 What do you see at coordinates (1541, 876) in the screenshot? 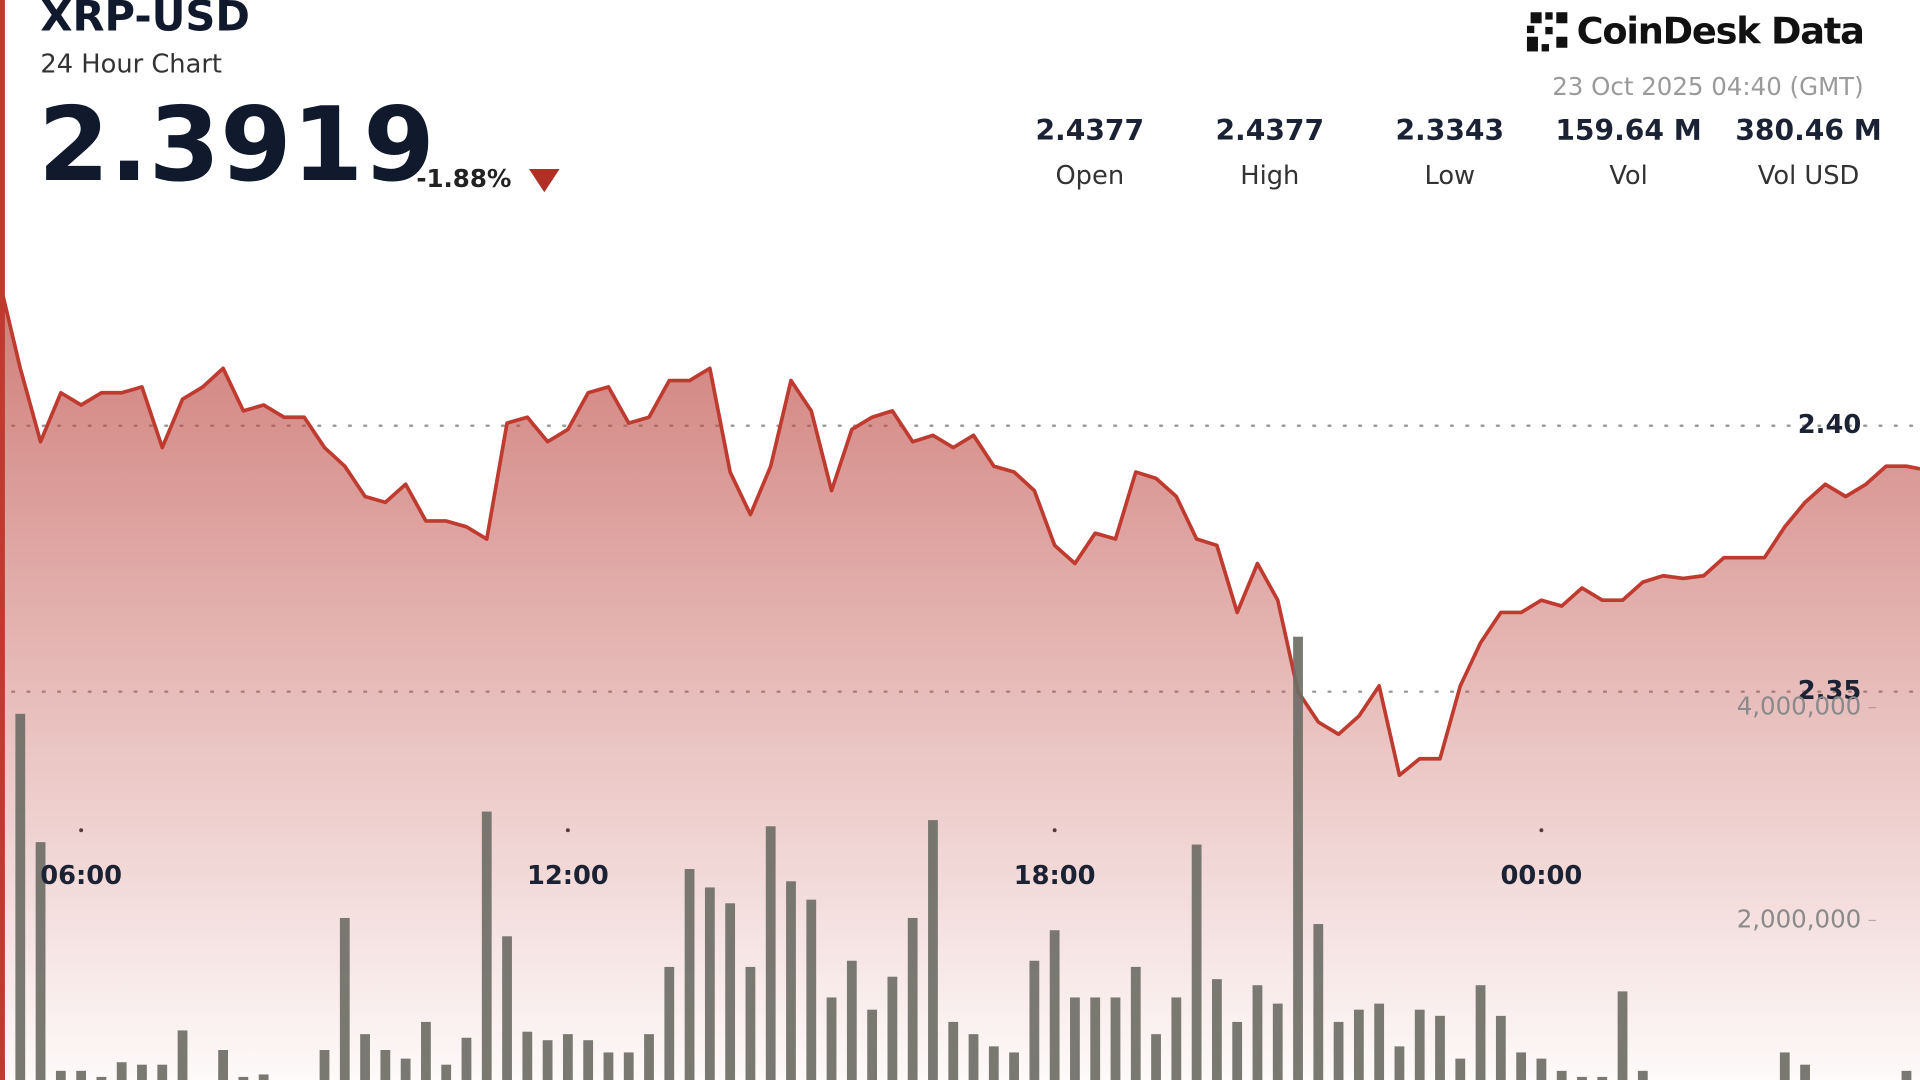
I see `x-tick-label: 00:00` at bounding box center [1541, 876].